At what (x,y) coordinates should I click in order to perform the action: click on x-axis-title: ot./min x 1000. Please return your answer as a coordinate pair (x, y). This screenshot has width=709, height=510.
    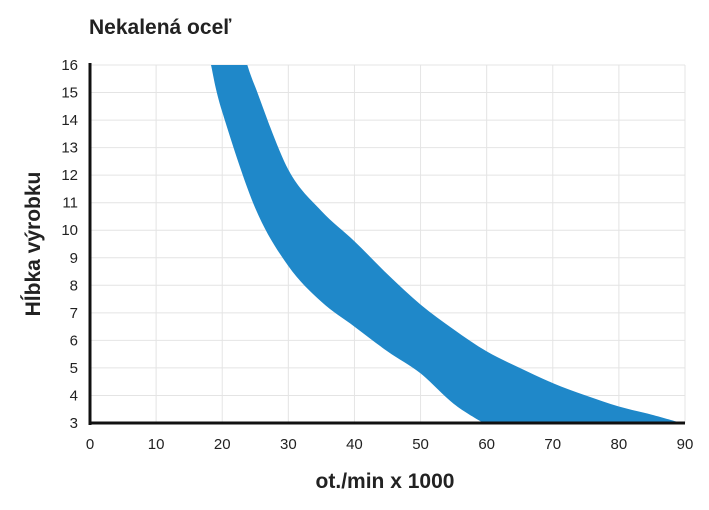
    Looking at the image, I should click on (385, 481).